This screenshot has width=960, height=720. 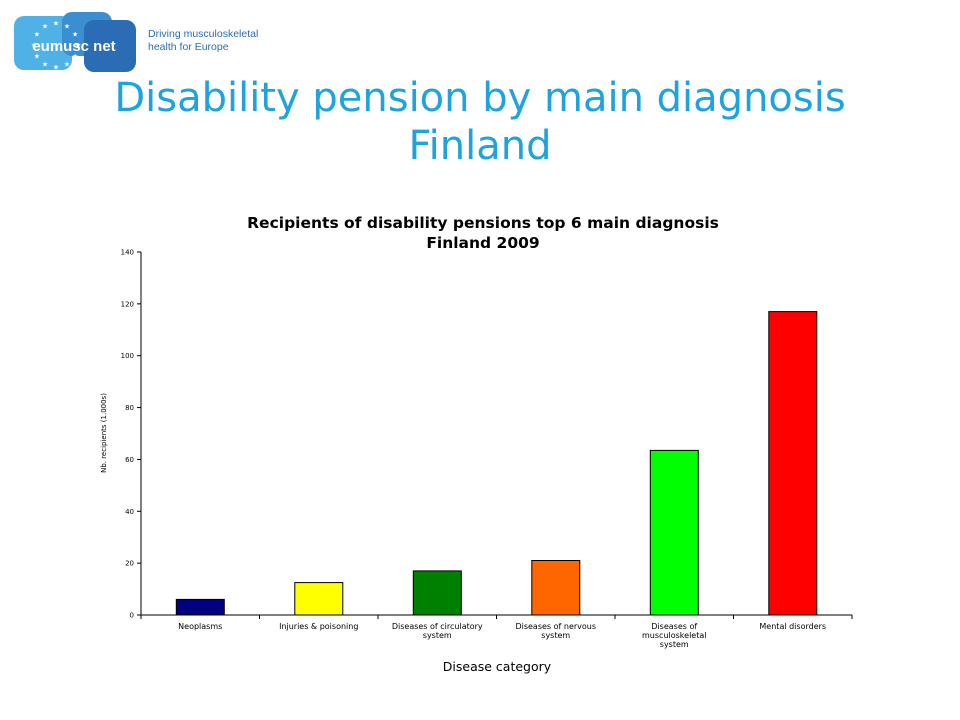 I want to click on chart-title-line2: Finland 2009, so click(x=482, y=243).